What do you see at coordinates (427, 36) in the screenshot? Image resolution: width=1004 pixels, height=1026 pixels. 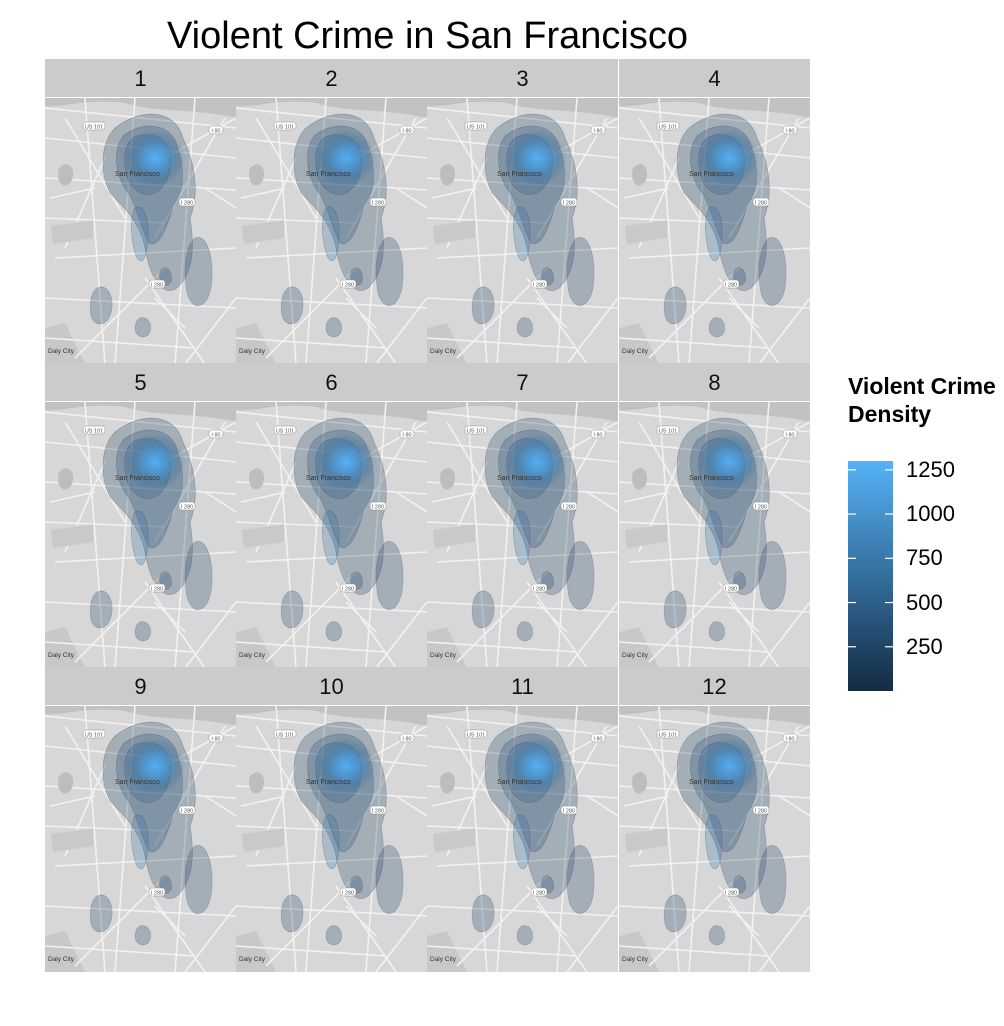 I see `chart-title: Violent Crime in San Francisco` at bounding box center [427, 36].